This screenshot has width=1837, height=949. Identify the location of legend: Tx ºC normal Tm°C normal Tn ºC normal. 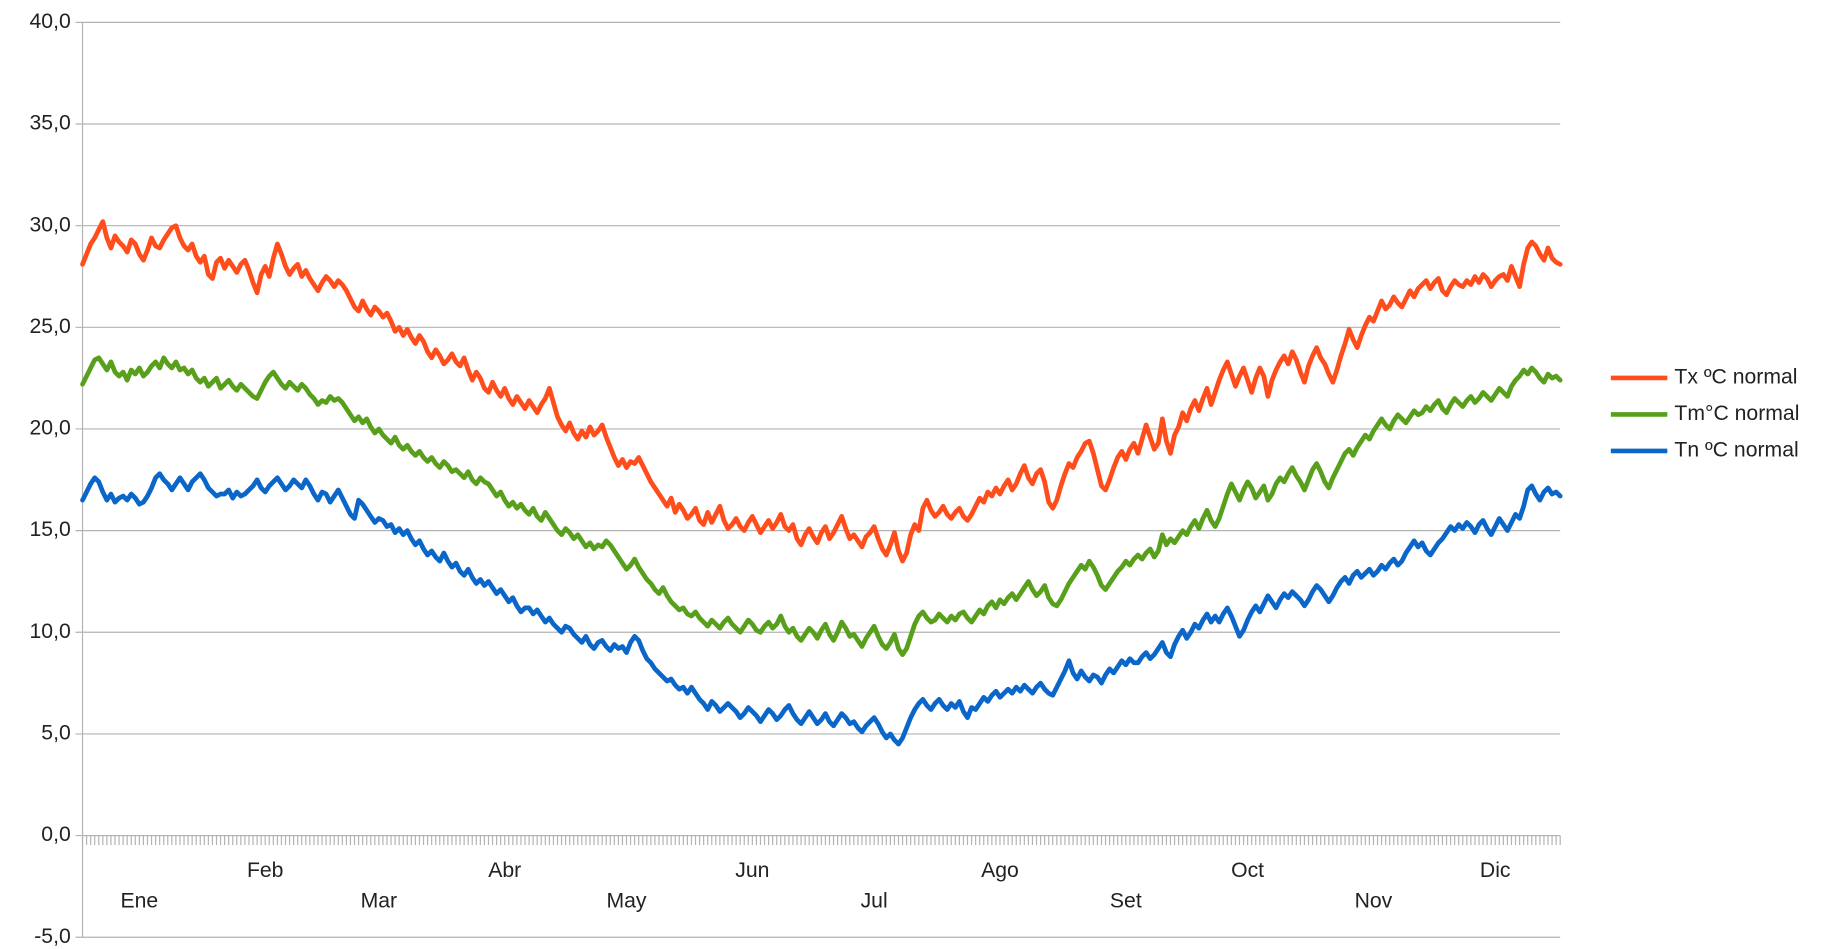
(1704, 414).